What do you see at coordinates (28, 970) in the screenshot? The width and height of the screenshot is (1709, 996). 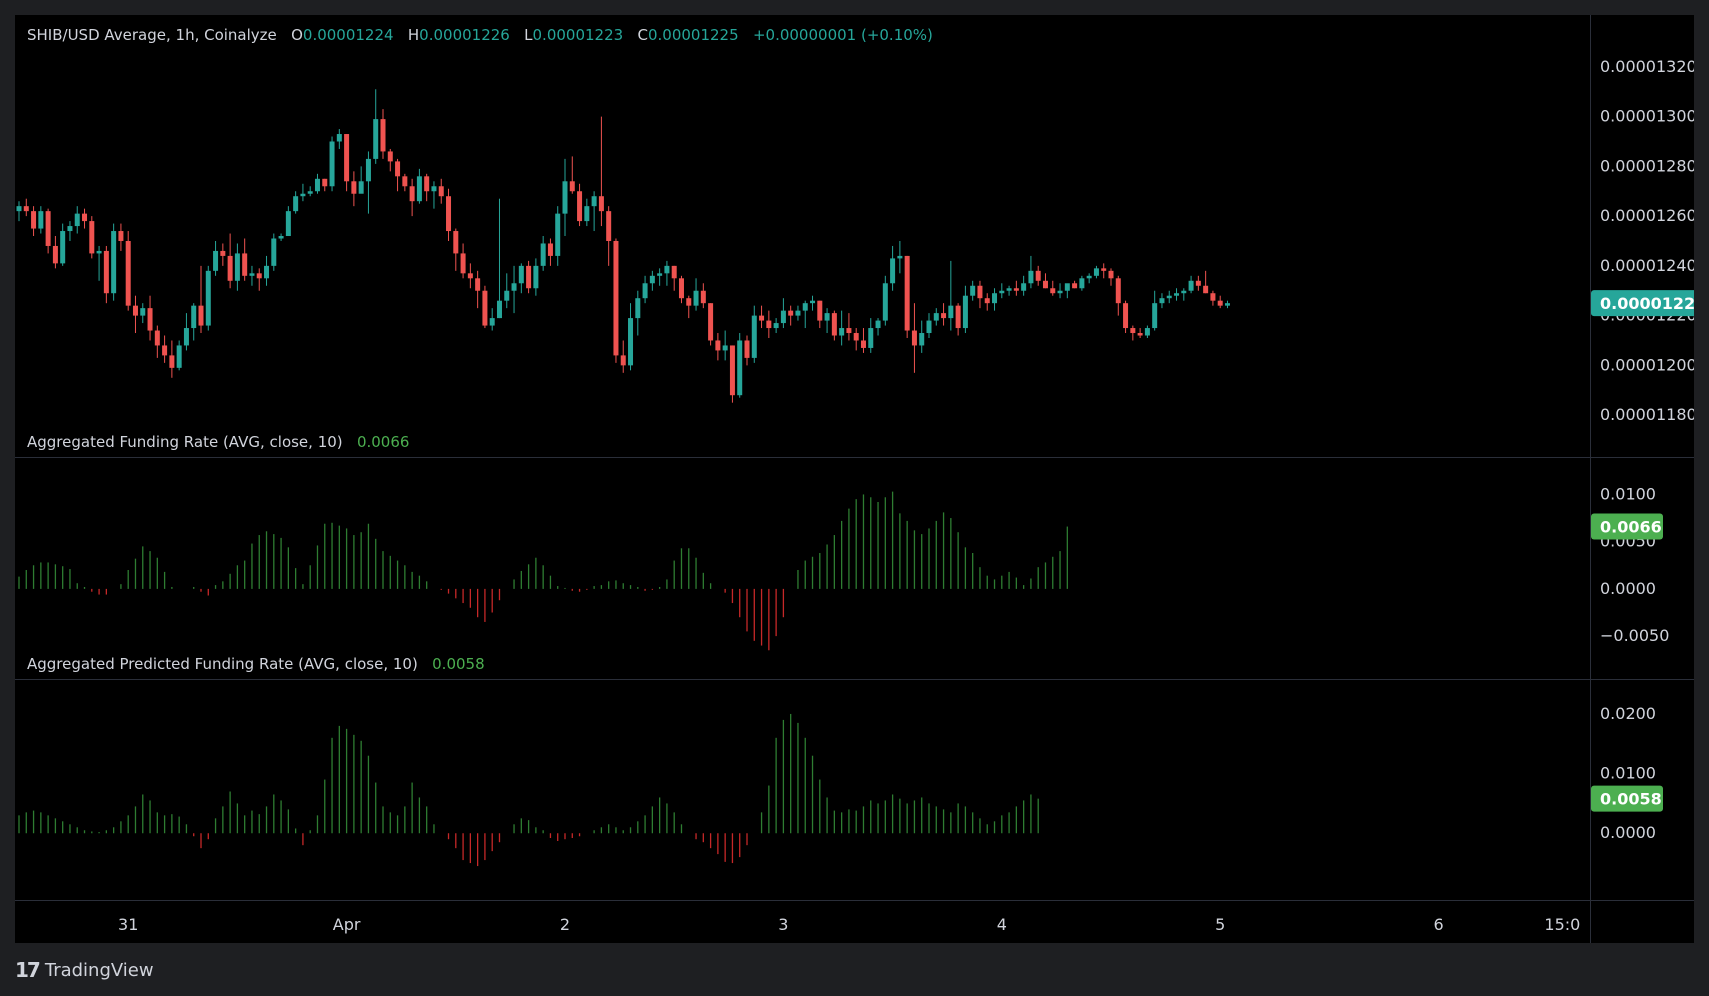 I see `tradingview-logo-icon: 17` at bounding box center [28, 970].